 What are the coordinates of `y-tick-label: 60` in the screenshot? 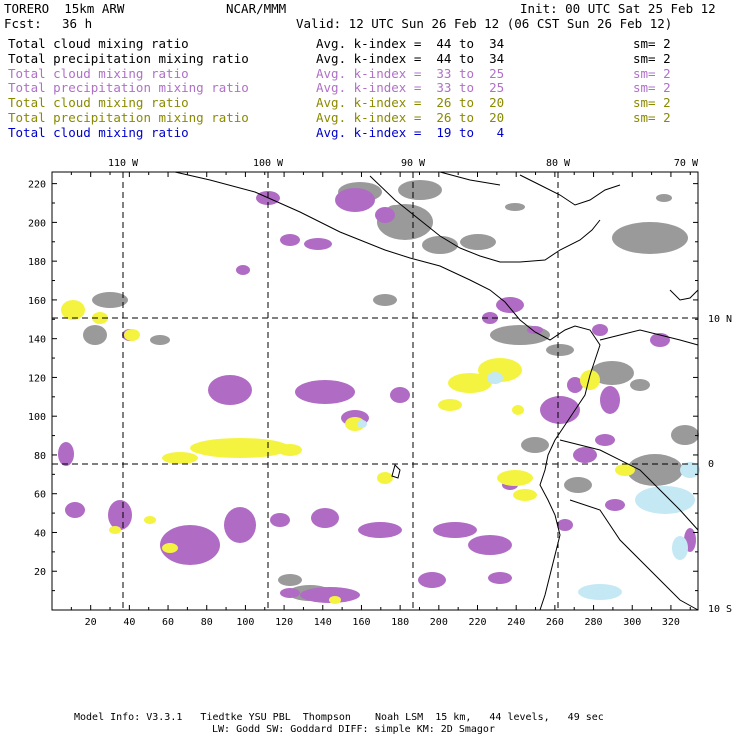 It's located at (40, 495).